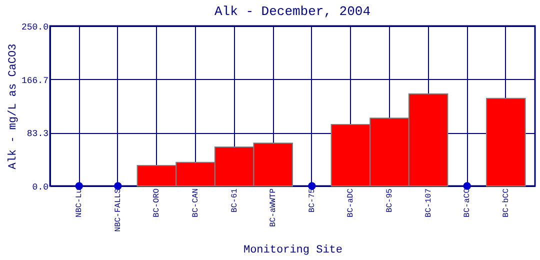 The height and width of the screenshot is (260, 540). Describe the element at coordinates (34, 27) in the screenshot. I see `y-tick-label: 250.0` at that location.